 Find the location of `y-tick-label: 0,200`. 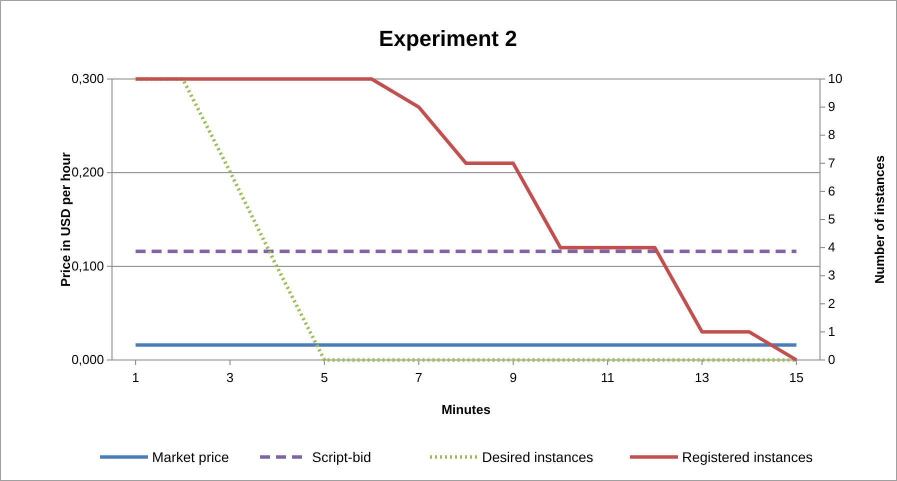

y-tick-label: 0,200 is located at coordinates (87, 172).